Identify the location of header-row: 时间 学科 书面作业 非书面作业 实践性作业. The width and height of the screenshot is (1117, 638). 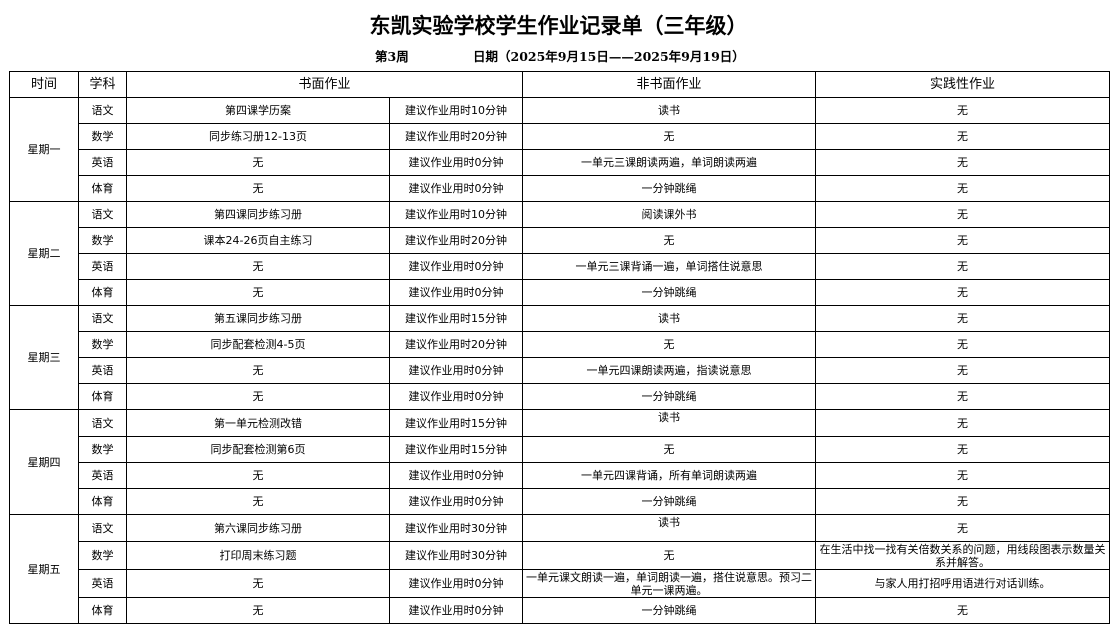
(560, 84).